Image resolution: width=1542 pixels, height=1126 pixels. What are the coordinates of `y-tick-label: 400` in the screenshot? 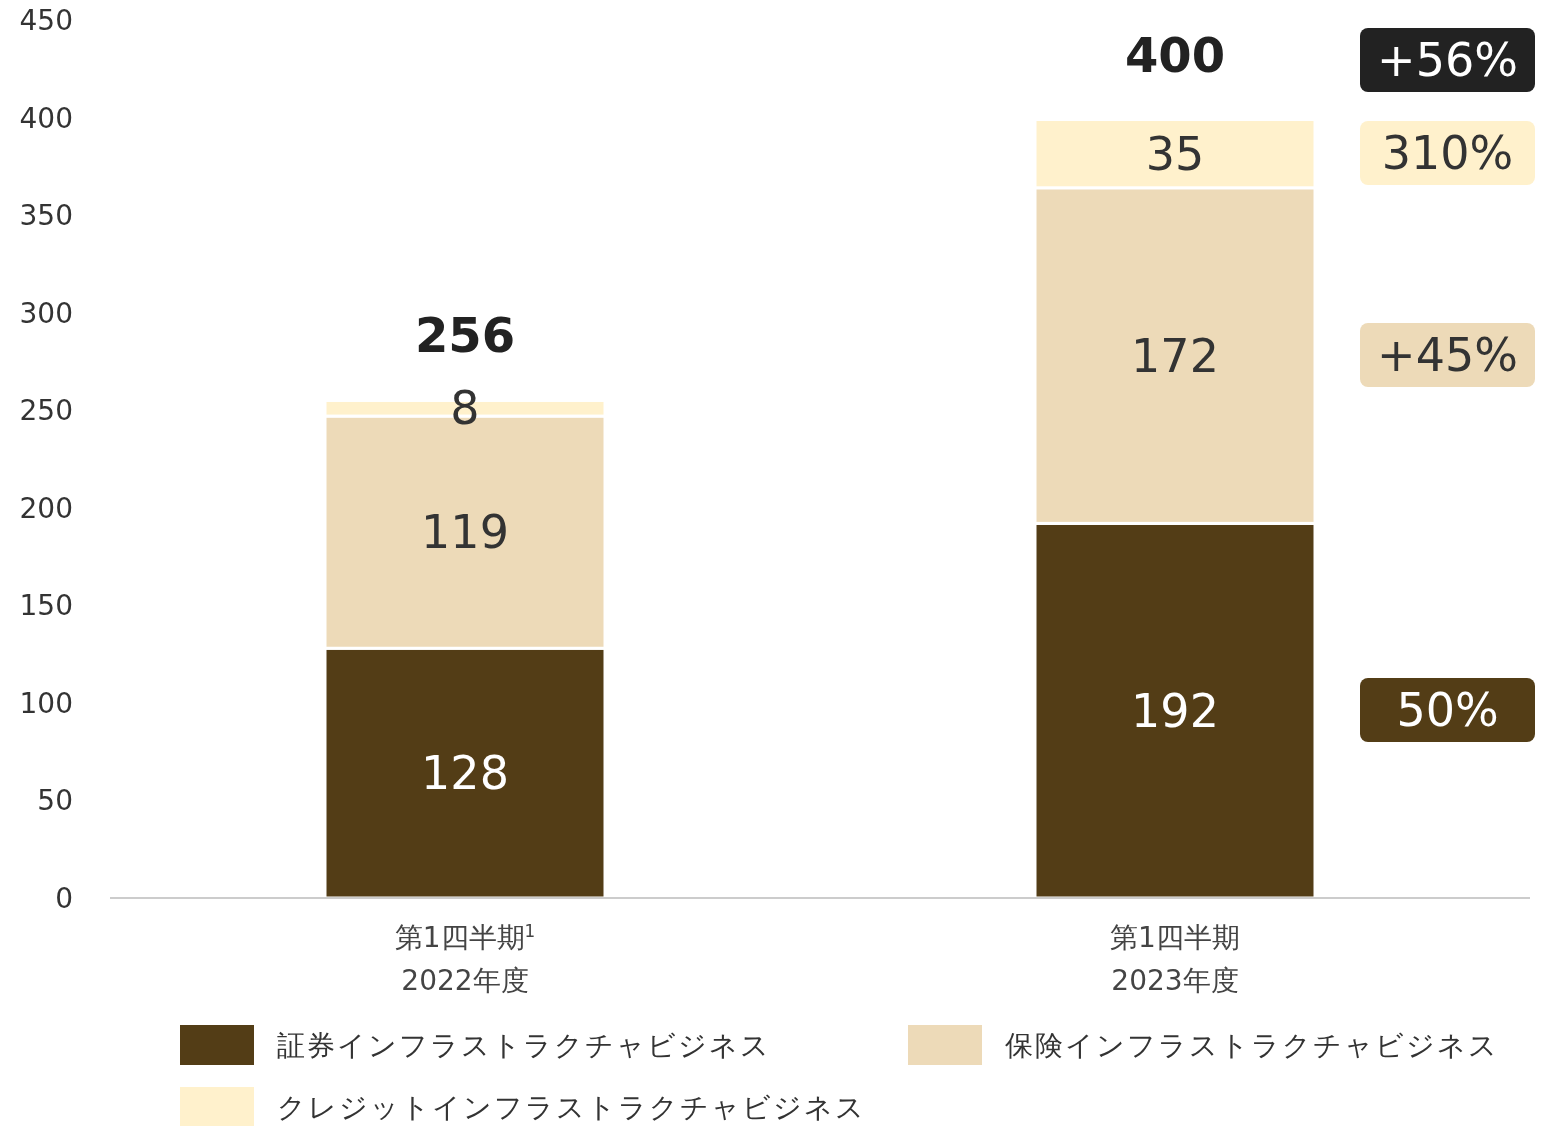 It's located at (46, 118).